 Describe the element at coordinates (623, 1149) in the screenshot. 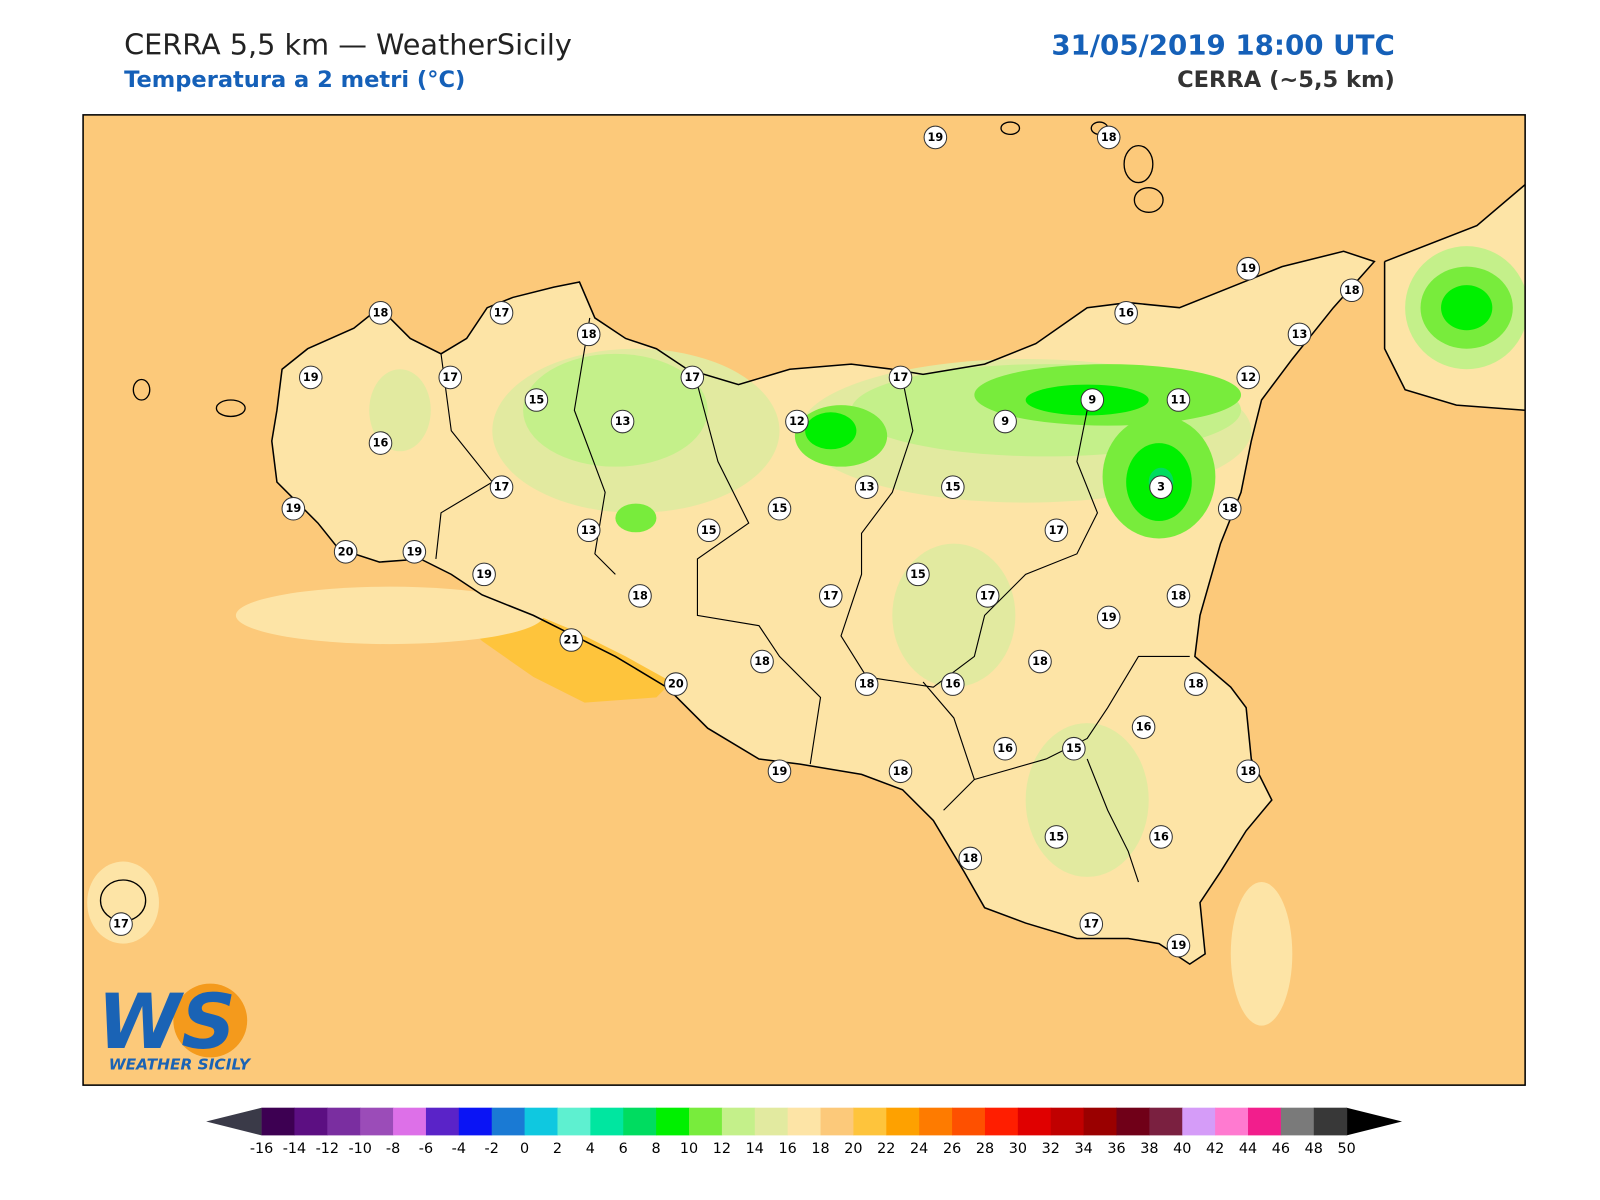

I see `colorbar-tick-label: 6` at that location.